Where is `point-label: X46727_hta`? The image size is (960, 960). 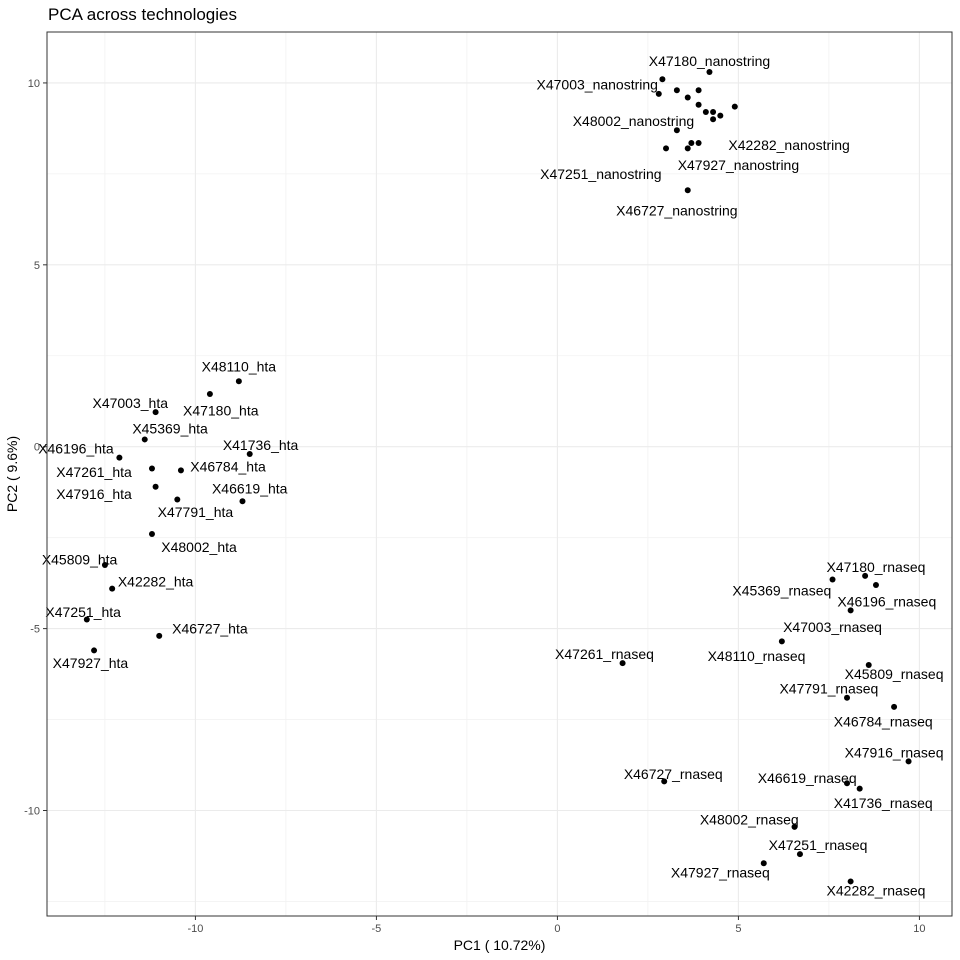
point-label: X46727_hta is located at coordinates (210, 629).